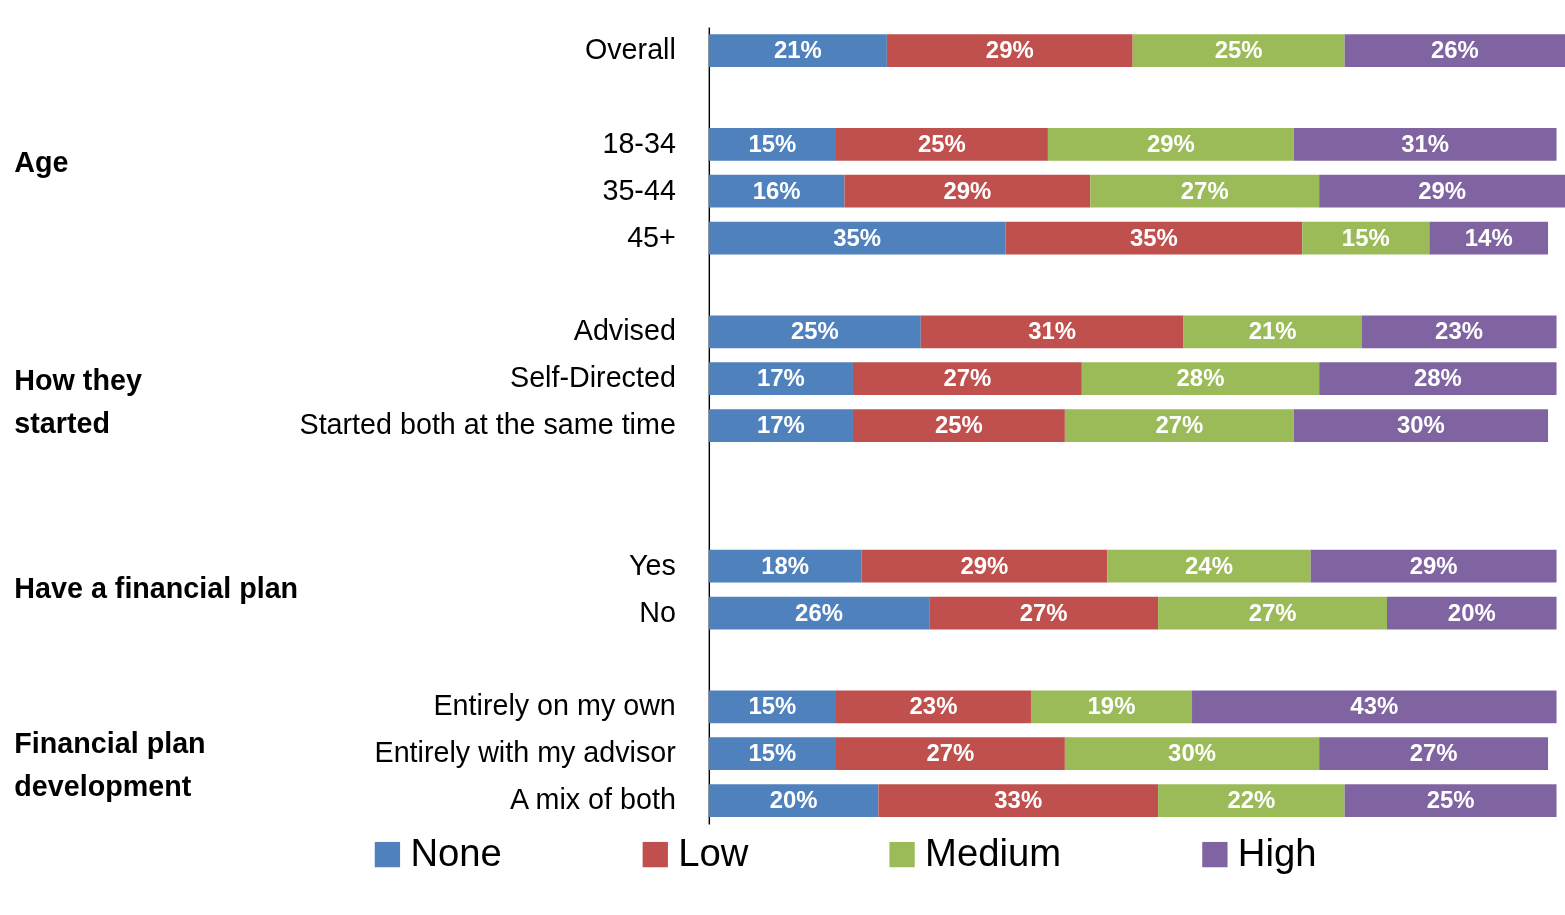 The image size is (1565, 915). I want to click on y-tick-label: 45+, so click(651, 236).